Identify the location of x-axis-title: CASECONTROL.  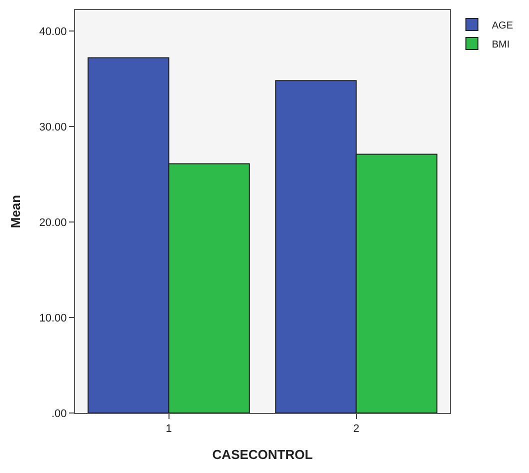
(262, 454).